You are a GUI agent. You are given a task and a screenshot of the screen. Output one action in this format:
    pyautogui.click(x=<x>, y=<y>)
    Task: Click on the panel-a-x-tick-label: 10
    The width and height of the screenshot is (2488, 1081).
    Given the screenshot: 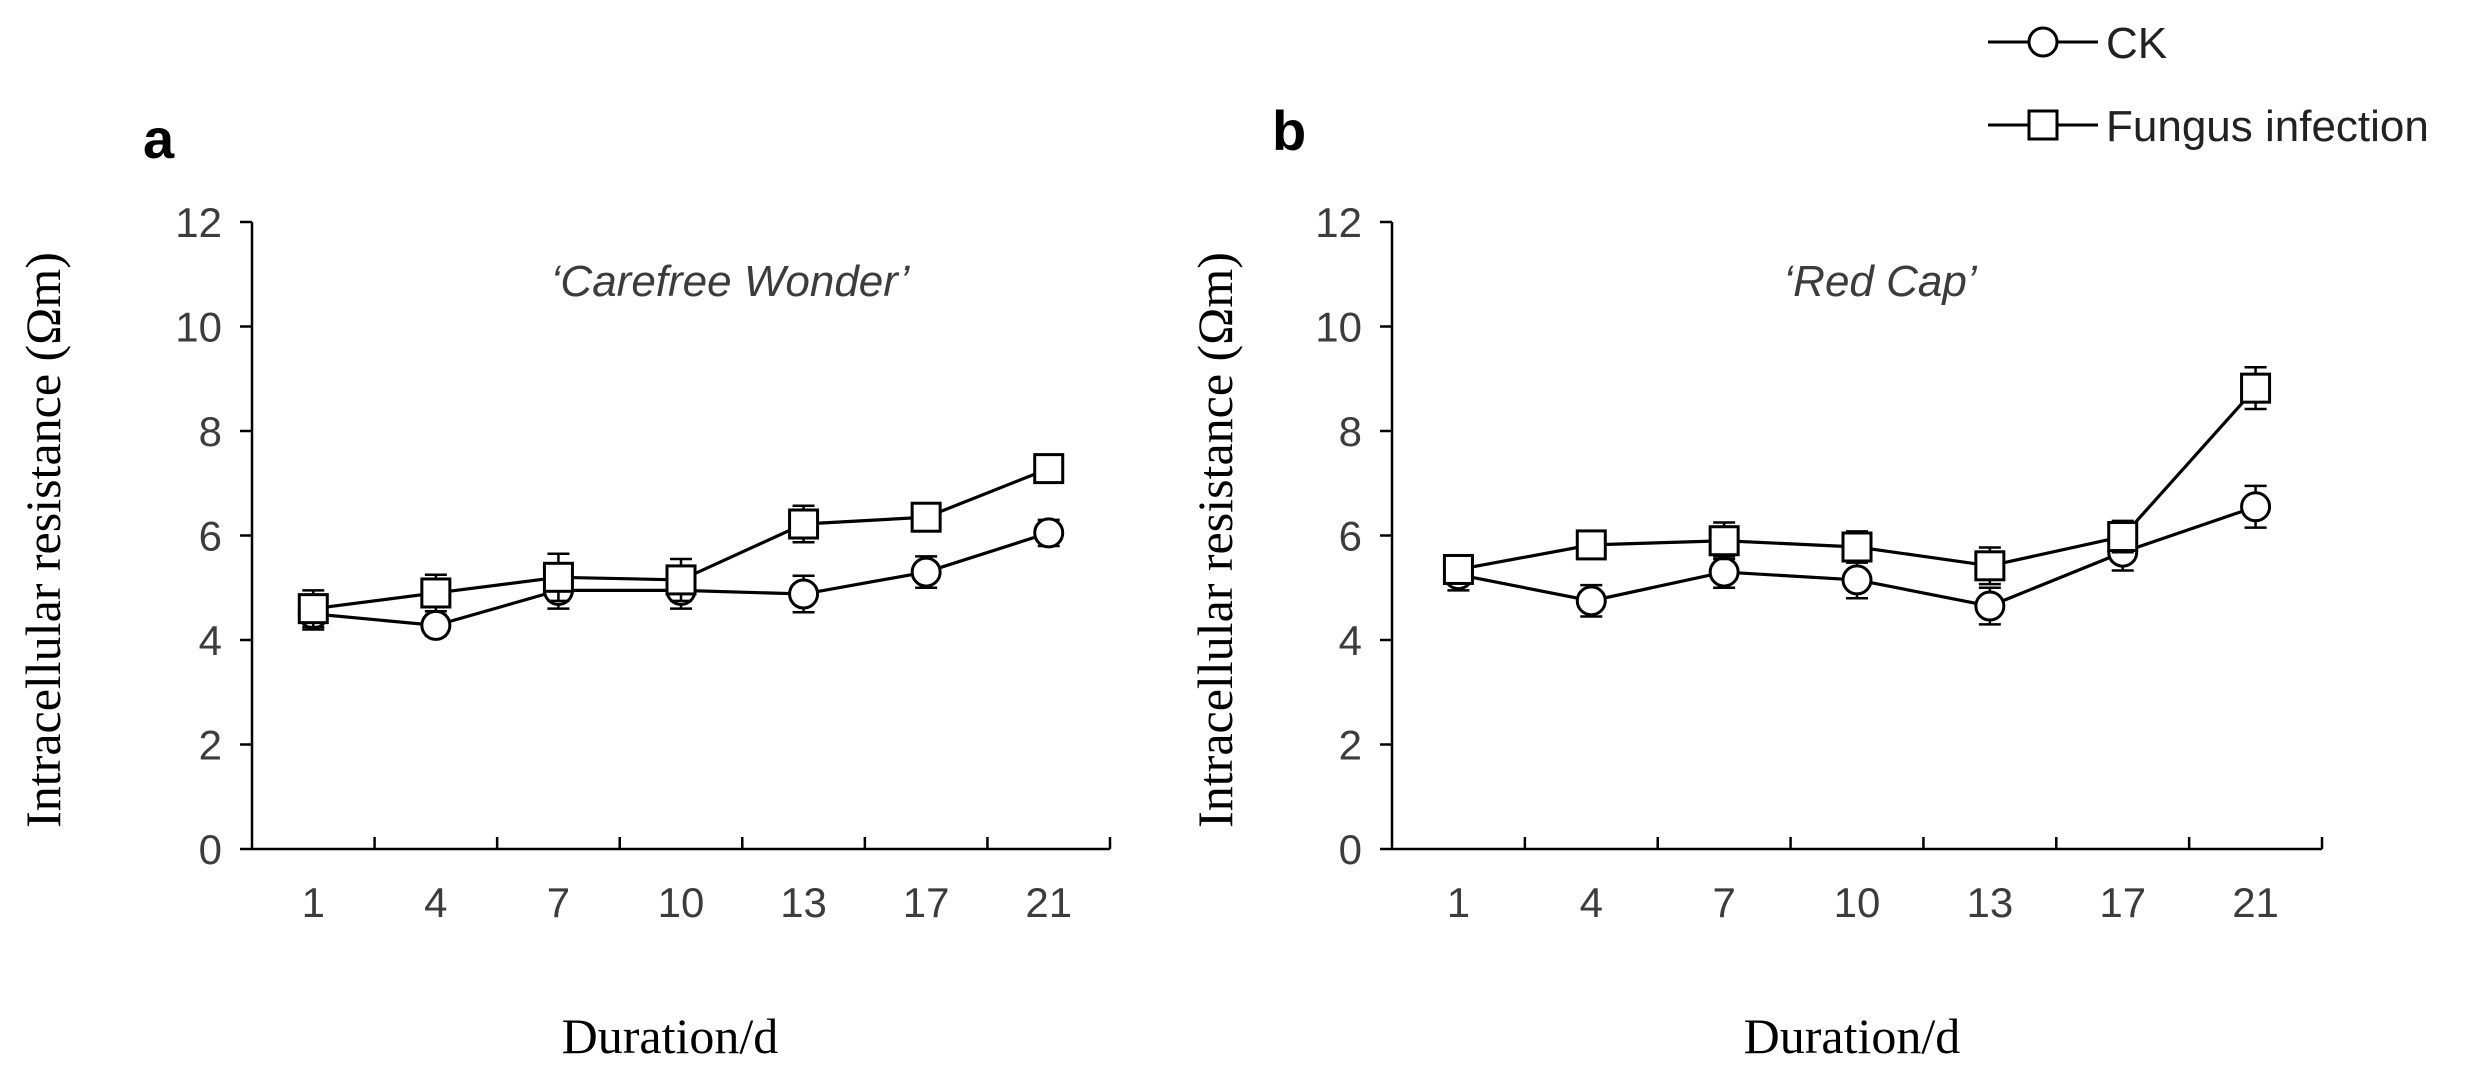 What is the action you would take?
    pyautogui.click(x=681, y=902)
    